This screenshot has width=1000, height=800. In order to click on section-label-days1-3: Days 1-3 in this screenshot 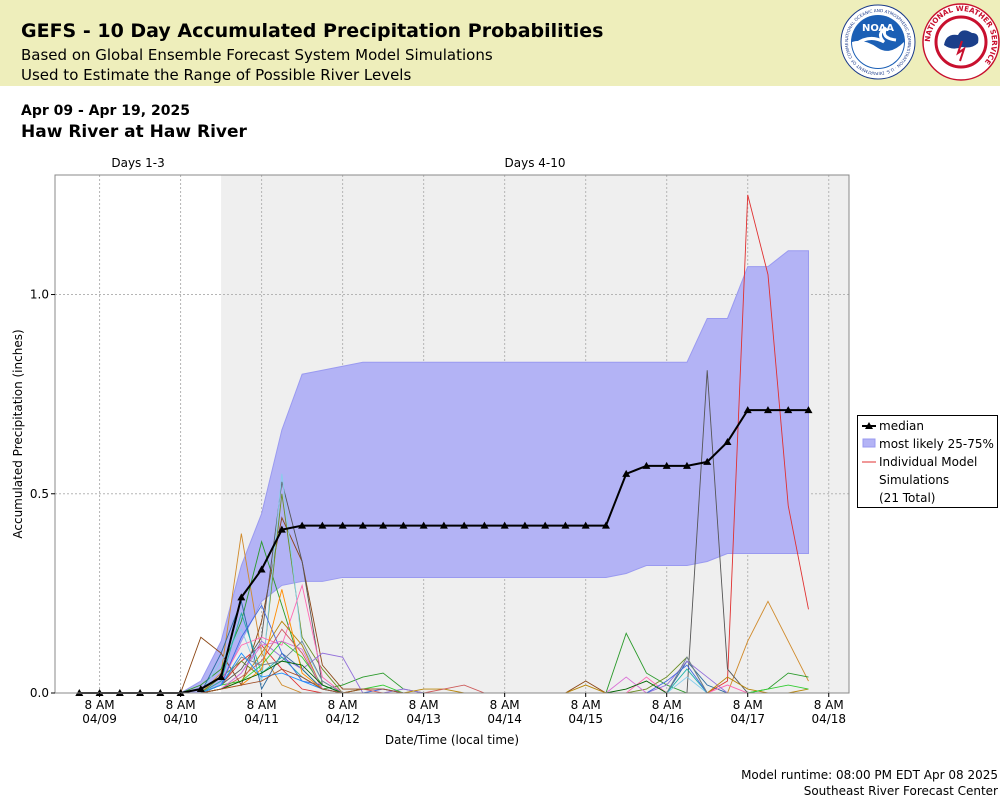, I will do `click(137, 163)`.